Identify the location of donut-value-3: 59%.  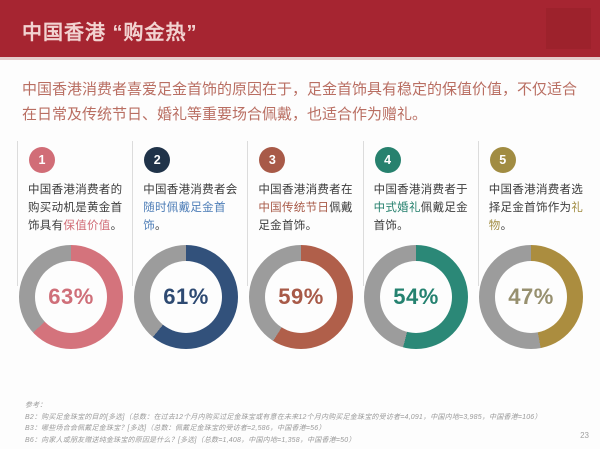
(301, 296).